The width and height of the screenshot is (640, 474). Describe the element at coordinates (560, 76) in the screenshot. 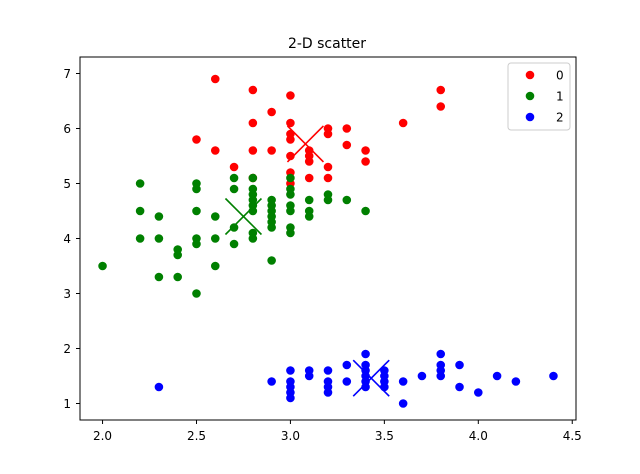

I see `legend-label: 0` at that location.